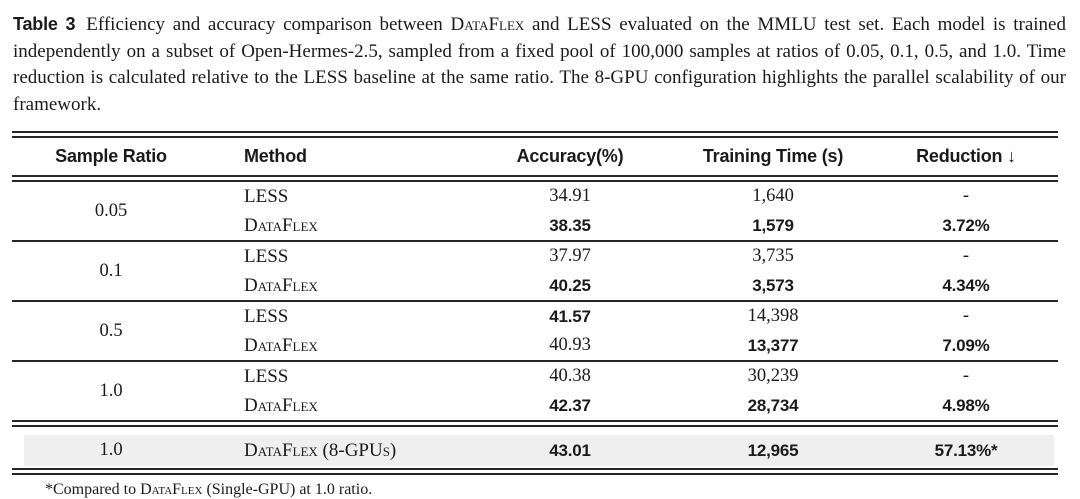  Describe the element at coordinates (773, 256) in the screenshot. I see `cell-training-time: 3,735` at that location.